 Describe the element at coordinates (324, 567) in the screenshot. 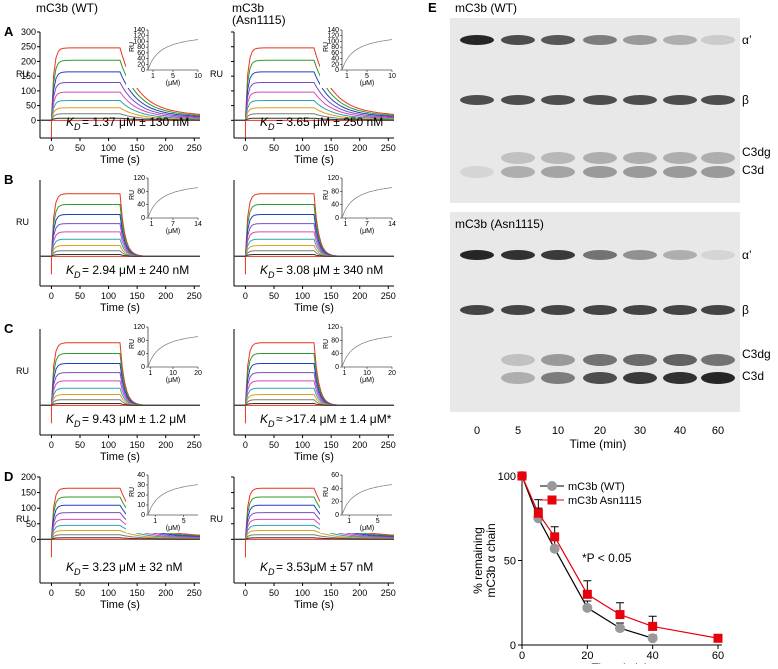

I see `kd-value: = 3.53μM ± 57 nM` at that location.